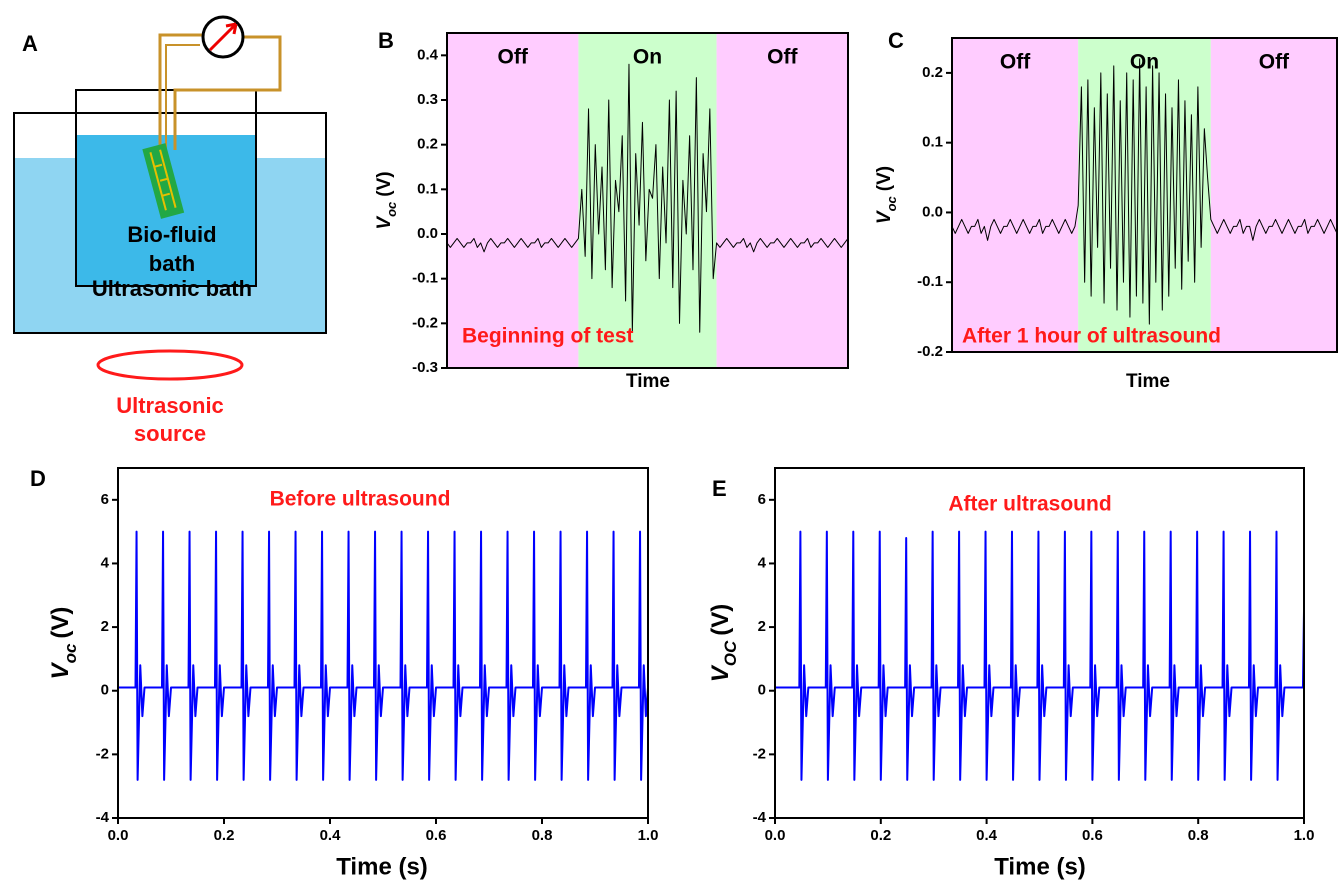 The image size is (1339, 886). What do you see at coordinates (170, 433) in the screenshot?
I see `source-label: source` at bounding box center [170, 433].